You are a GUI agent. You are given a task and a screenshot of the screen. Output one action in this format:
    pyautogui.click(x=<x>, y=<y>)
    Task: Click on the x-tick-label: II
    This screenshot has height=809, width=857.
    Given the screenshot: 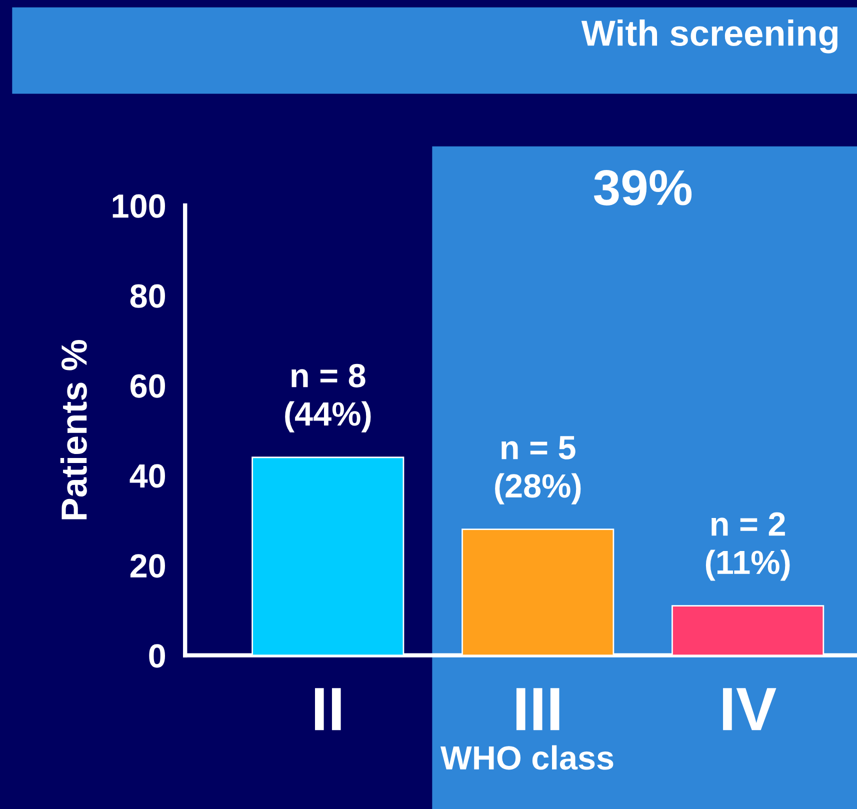 What is the action you would take?
    pyautogui.click(x=328, y=709)
    